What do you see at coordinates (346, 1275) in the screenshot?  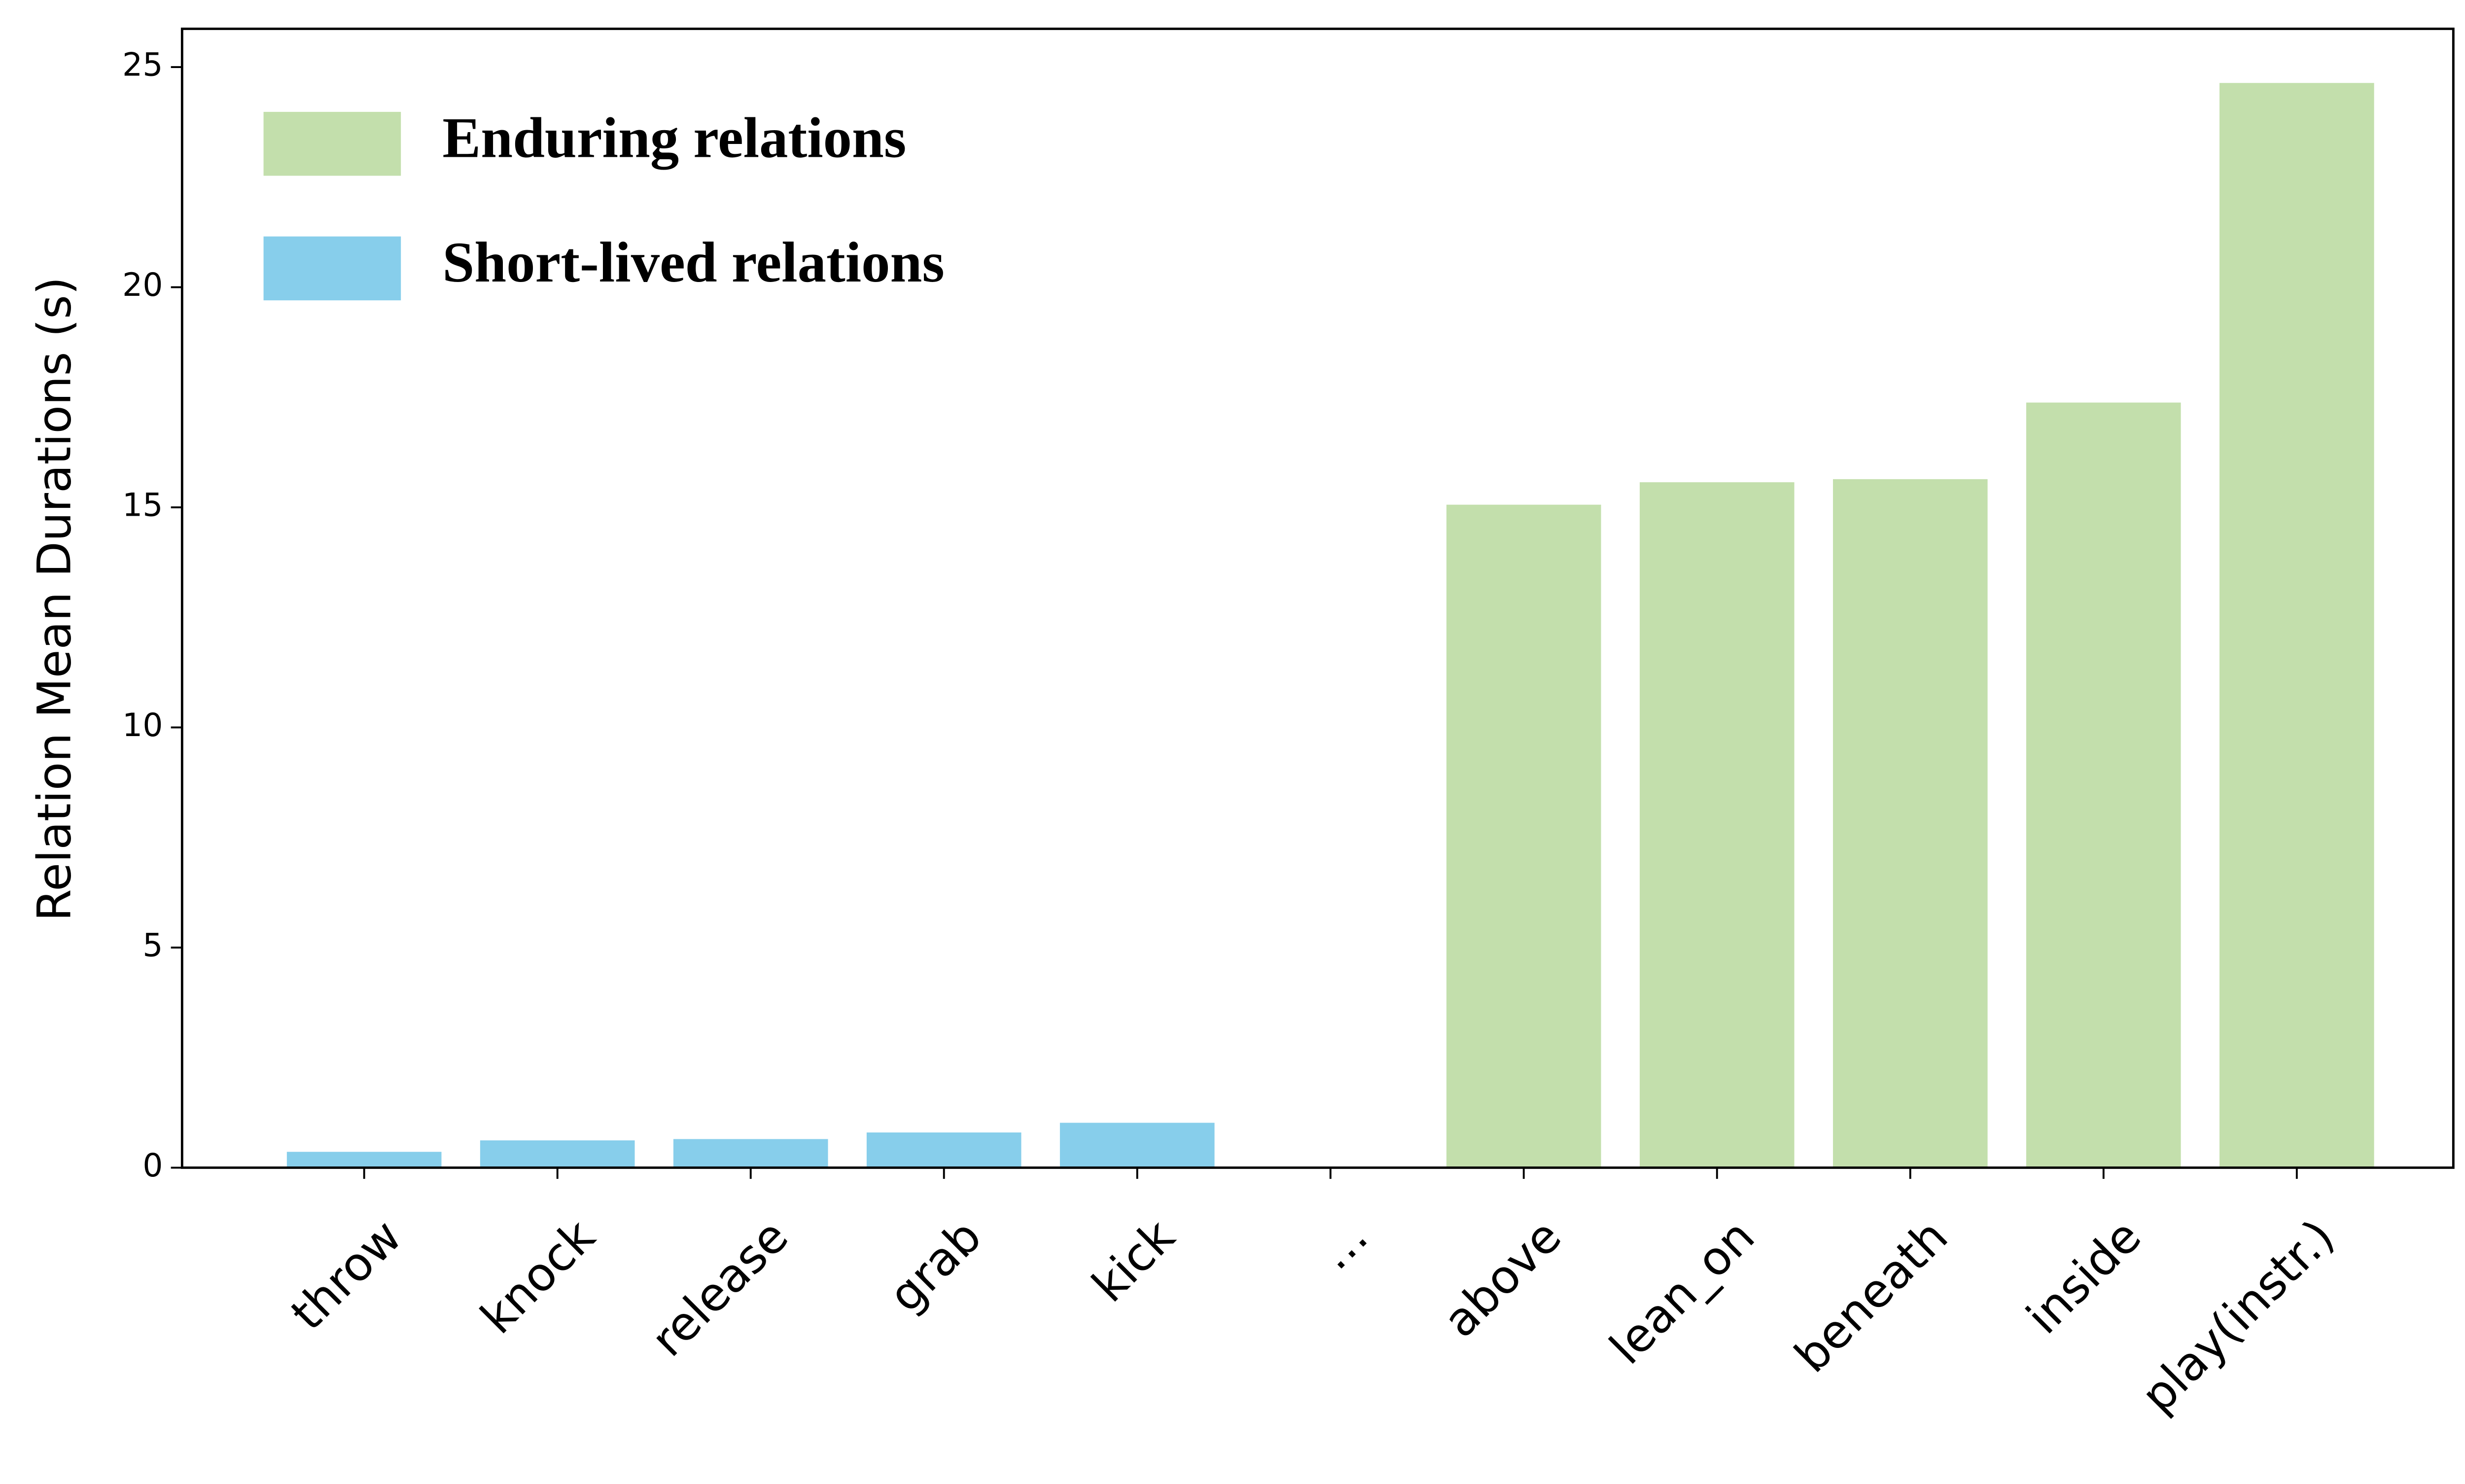 I see `x-tick-label: throw` at bounding box center [346, 1275].